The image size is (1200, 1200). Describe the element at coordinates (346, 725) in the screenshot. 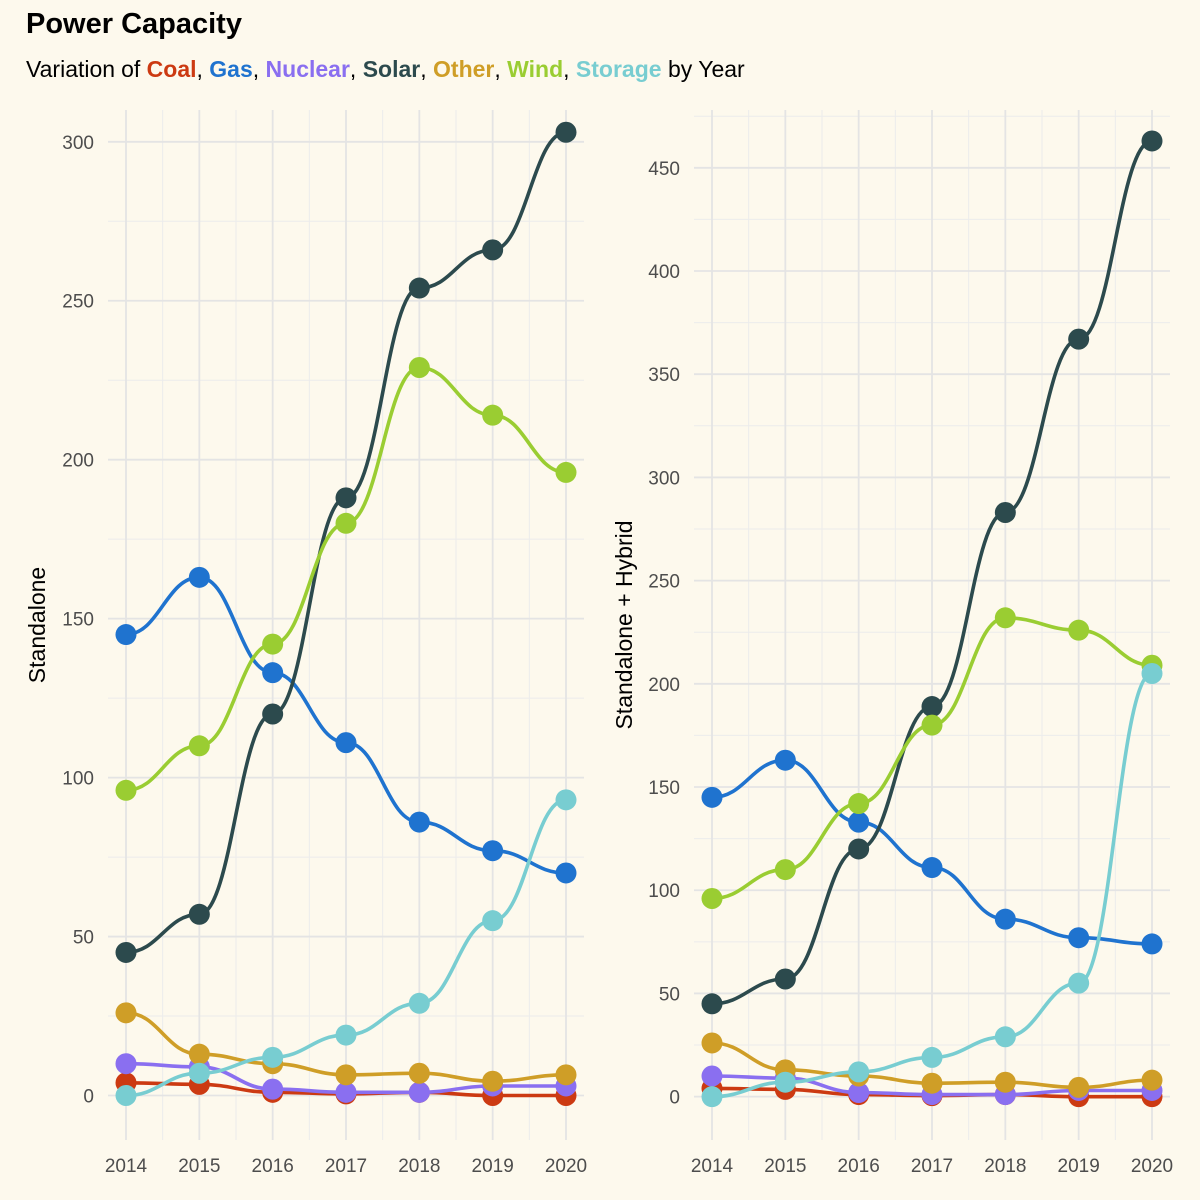

I see `series-gas` at that location.